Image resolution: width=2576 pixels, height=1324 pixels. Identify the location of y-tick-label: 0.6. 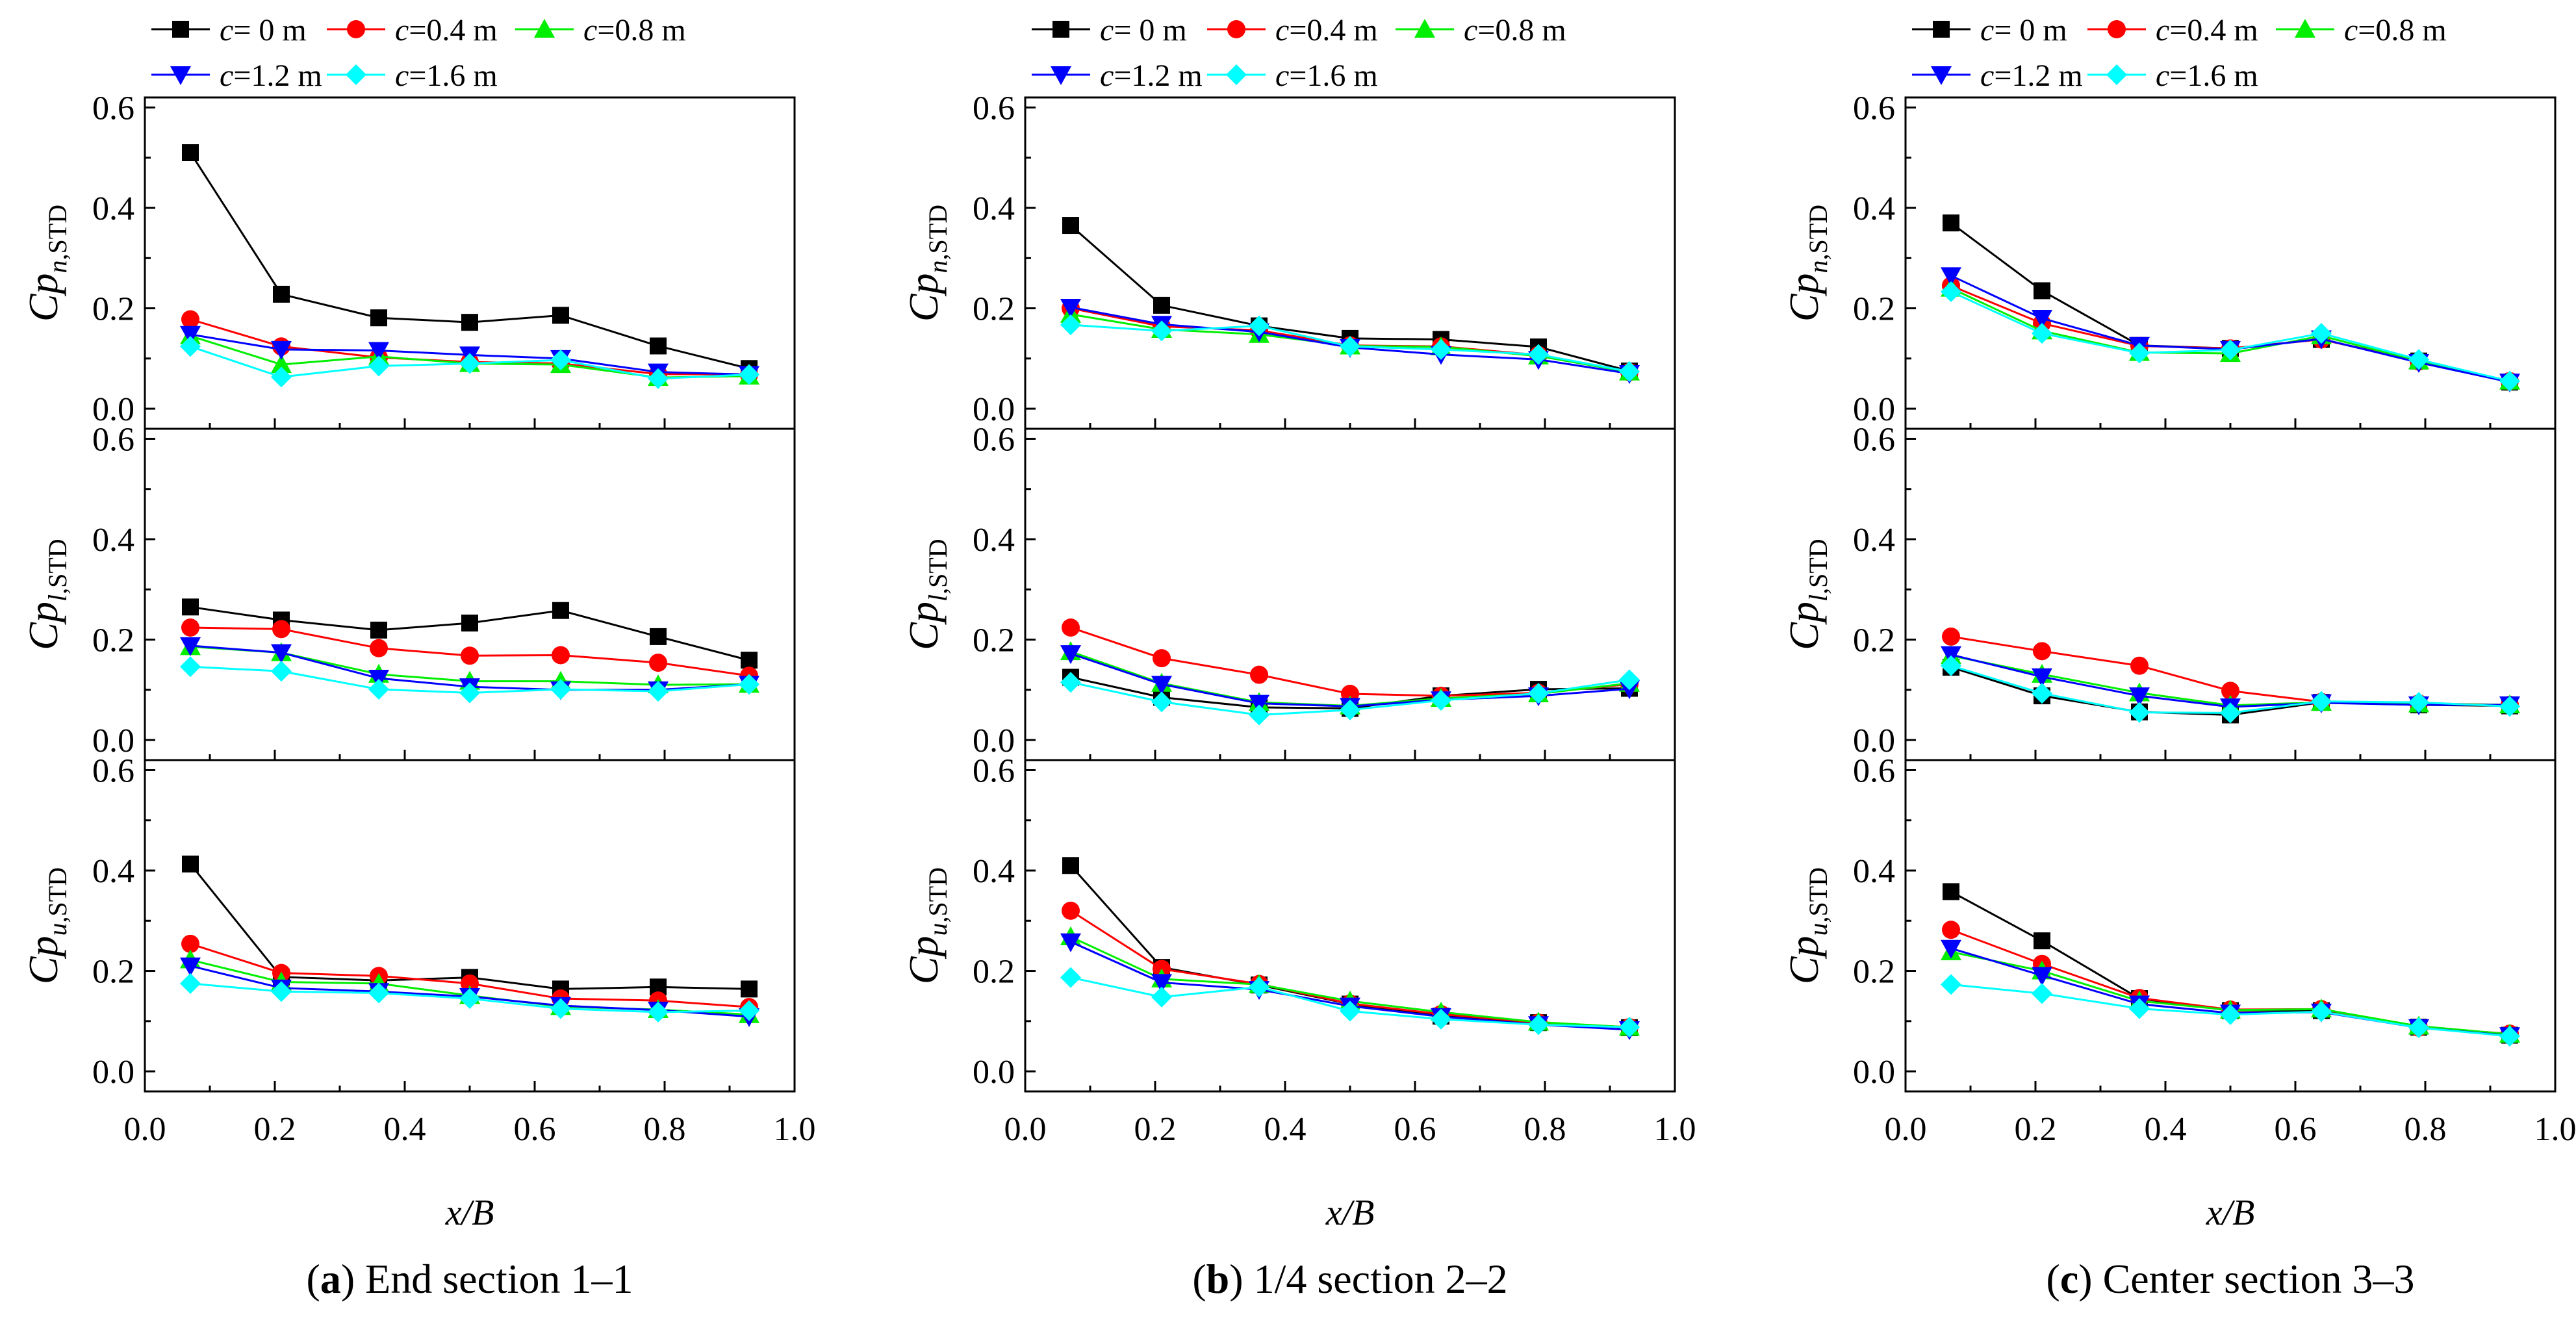
(113, 108).